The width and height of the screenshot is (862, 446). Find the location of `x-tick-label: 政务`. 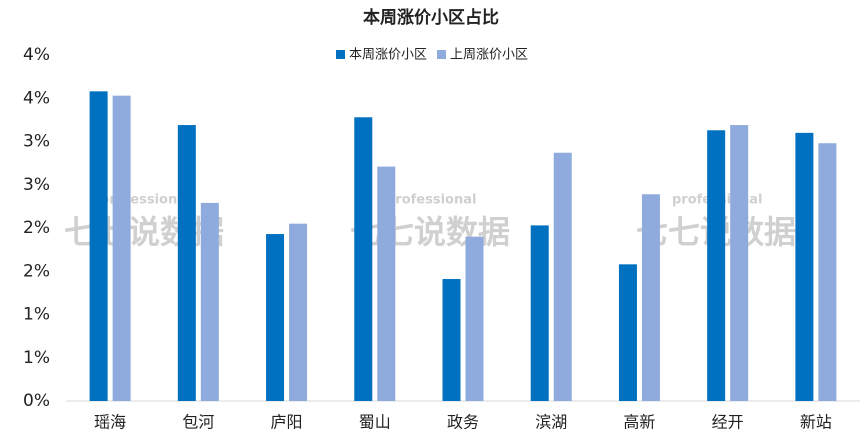

x-tick-label: 政务 is located at coordinates (463, 422).